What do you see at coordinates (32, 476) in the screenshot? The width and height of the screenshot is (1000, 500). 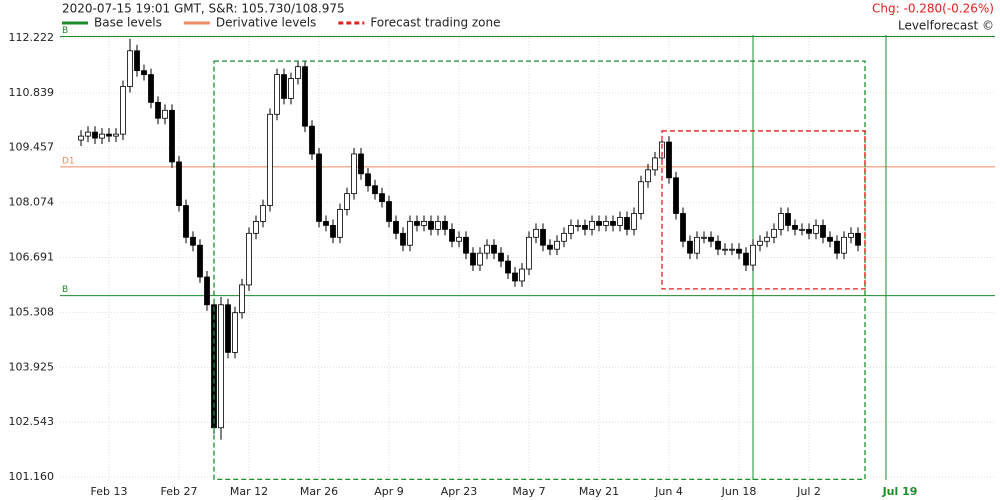 I see `y-tick-label: 101.160` at bounding box center [32, 476].